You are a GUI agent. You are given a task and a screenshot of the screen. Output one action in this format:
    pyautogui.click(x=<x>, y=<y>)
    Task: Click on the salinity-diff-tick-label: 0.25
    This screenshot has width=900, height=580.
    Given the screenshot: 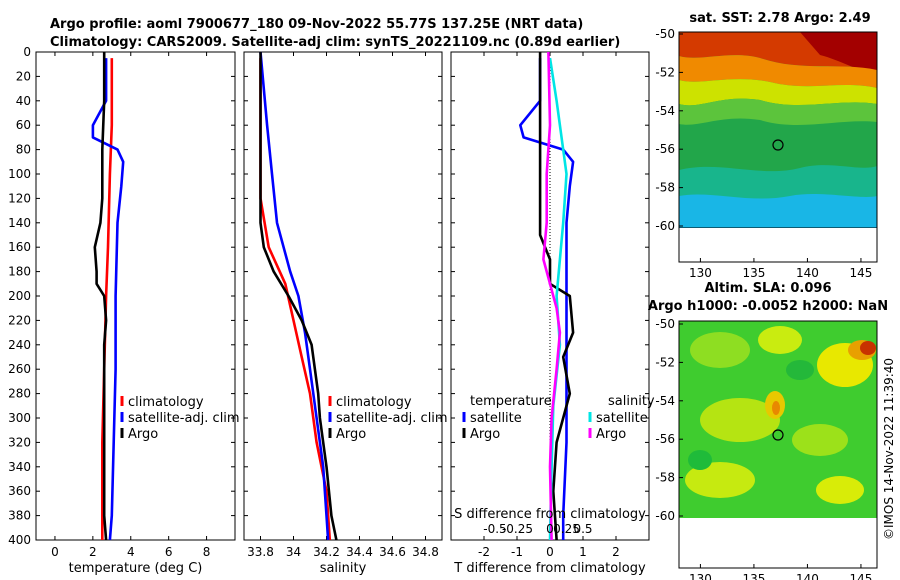 What is the action you would take?
    pyautogui.click(x=566, y=529)
    